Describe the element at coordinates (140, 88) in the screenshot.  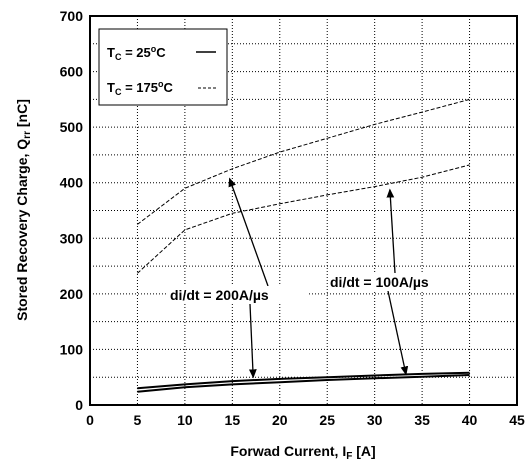
I see `legend-label-175c: TC = 175oC` at that location.